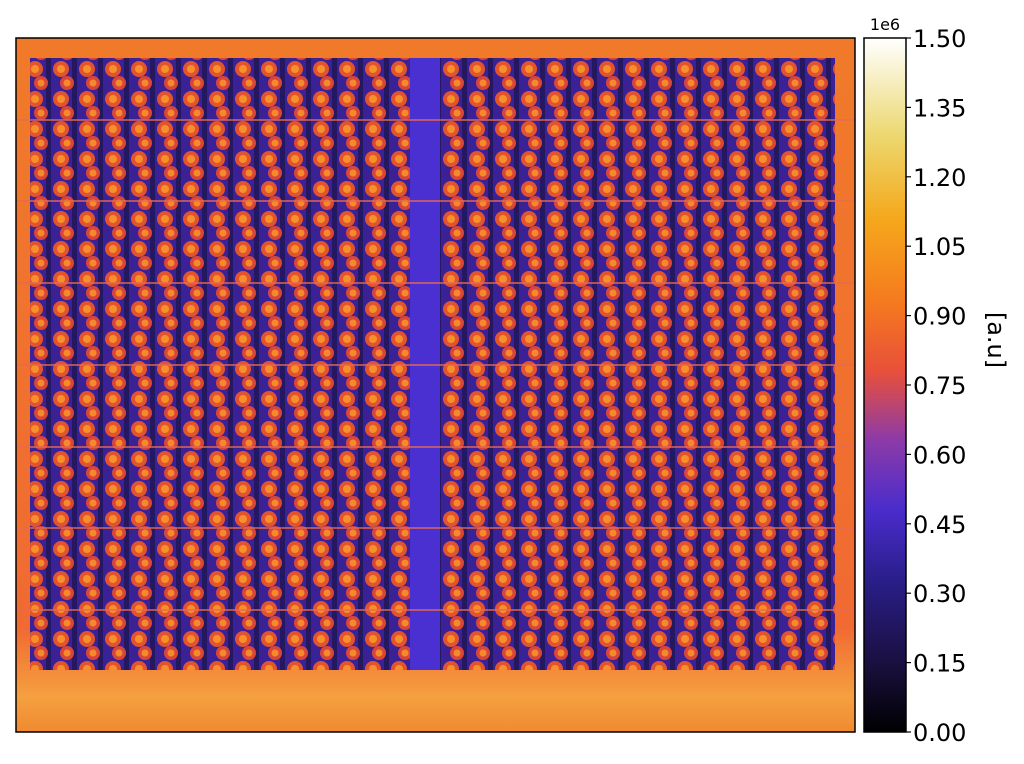  Describe the element at coordinates (939, 178) in the screenshot. I see `colorbar-tick-label: 1.20` at that location.